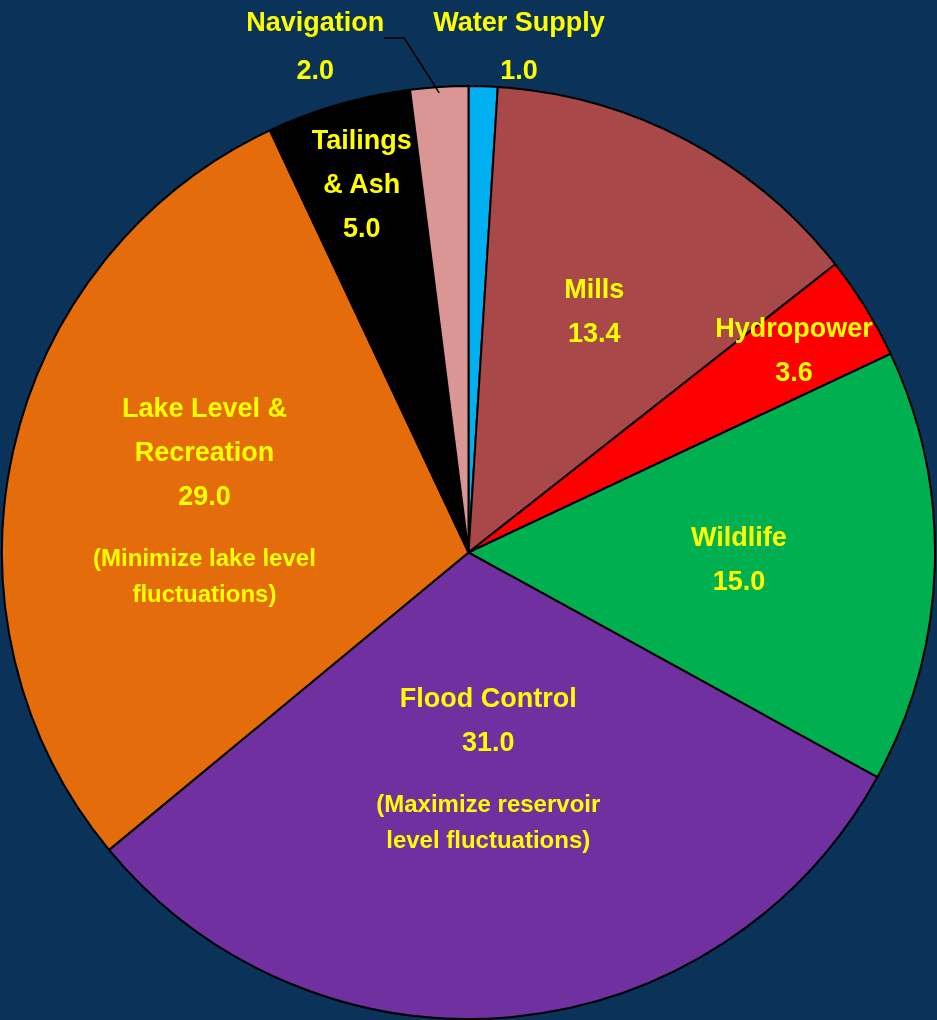 The height and width of the screenshot is (1020, 937). Describe the element at coordinates (204, 495) in the screenshot. I see `data-label: 29.0` at that location.